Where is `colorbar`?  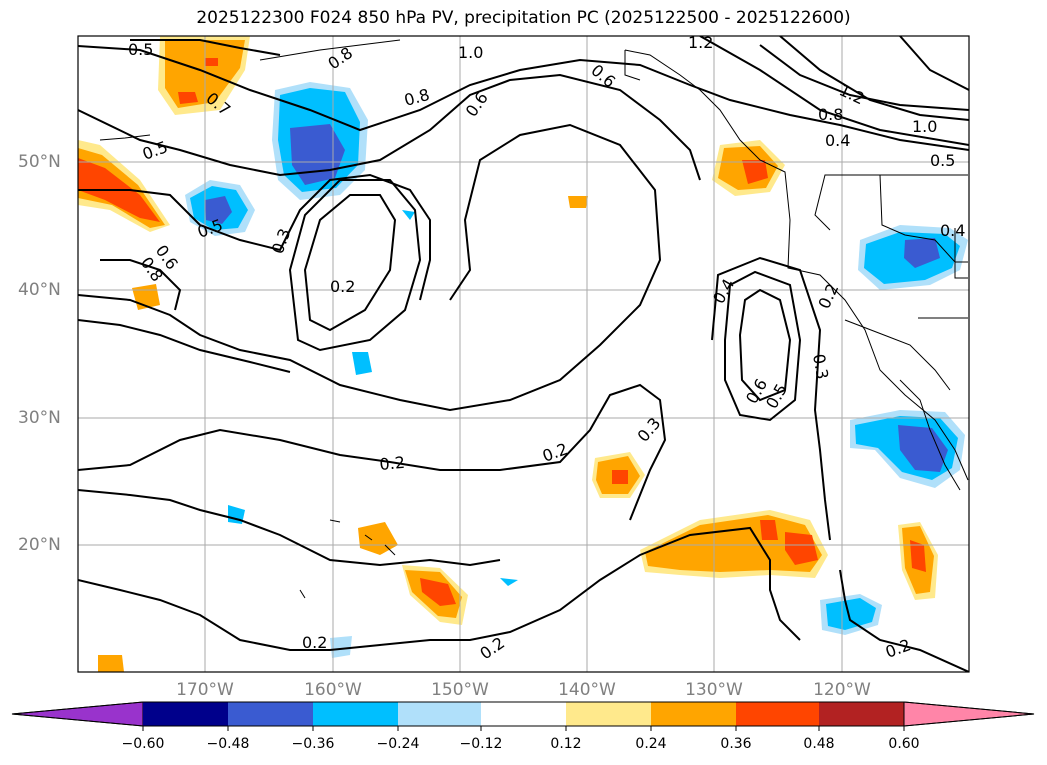 colorbar is located at coordinates (523, 716).